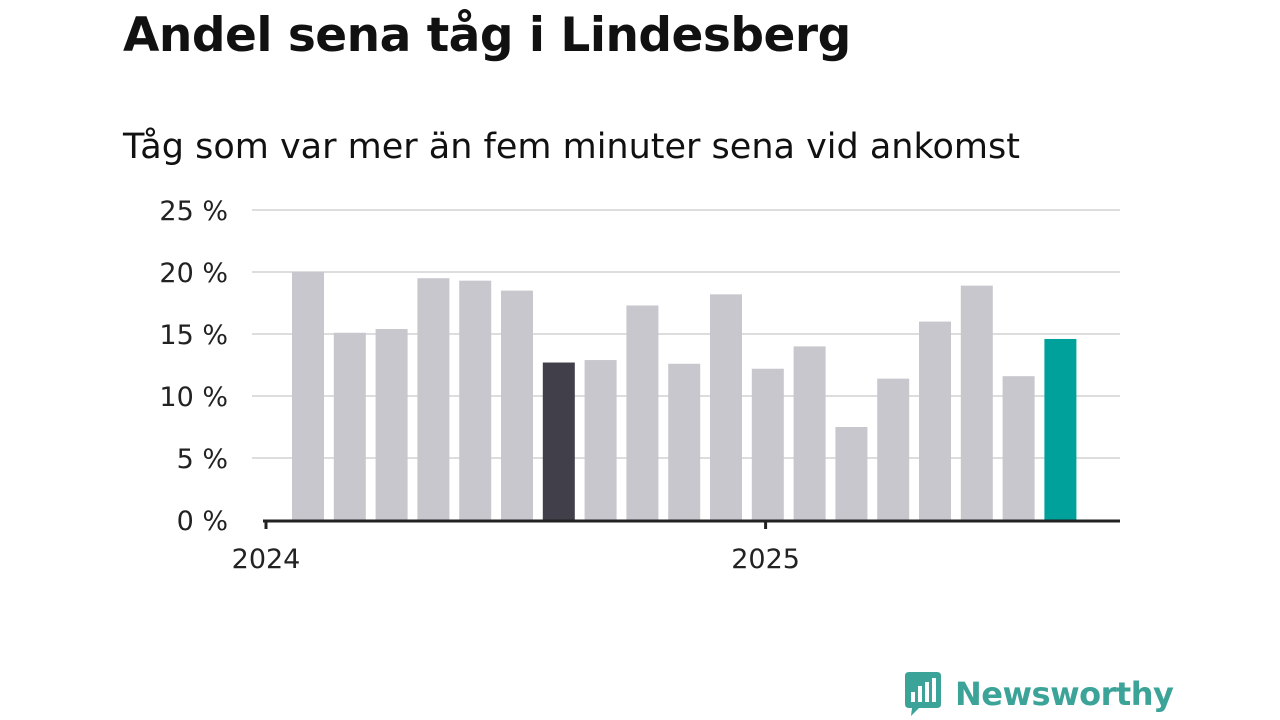  Describe the element at coordinates (266, 559) in the screenshot. I see `x-tick-label: 2024` at that location.